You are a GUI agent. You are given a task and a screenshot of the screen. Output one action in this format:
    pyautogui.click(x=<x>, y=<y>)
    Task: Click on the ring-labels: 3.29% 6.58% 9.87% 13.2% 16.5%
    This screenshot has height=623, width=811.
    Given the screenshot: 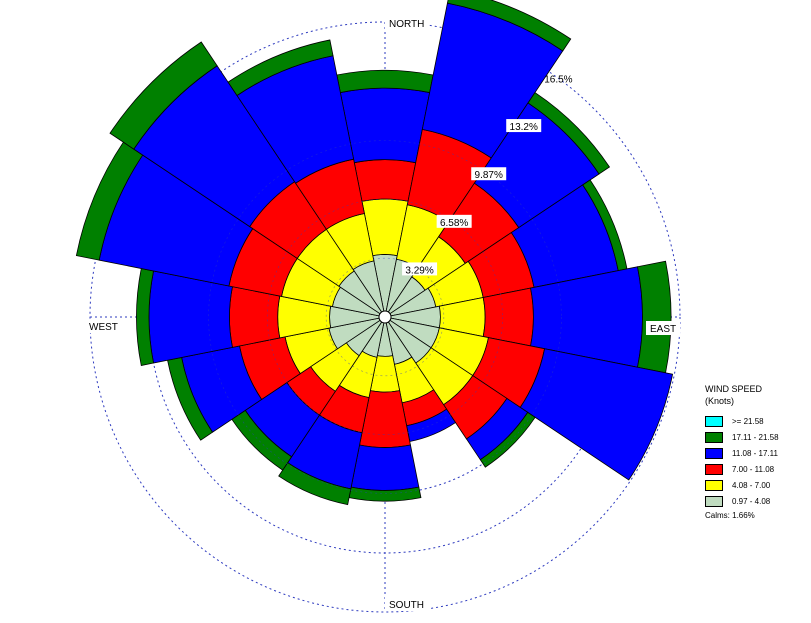 What is the action you would take?
    pyautogui.click(x=487, y=175)
    